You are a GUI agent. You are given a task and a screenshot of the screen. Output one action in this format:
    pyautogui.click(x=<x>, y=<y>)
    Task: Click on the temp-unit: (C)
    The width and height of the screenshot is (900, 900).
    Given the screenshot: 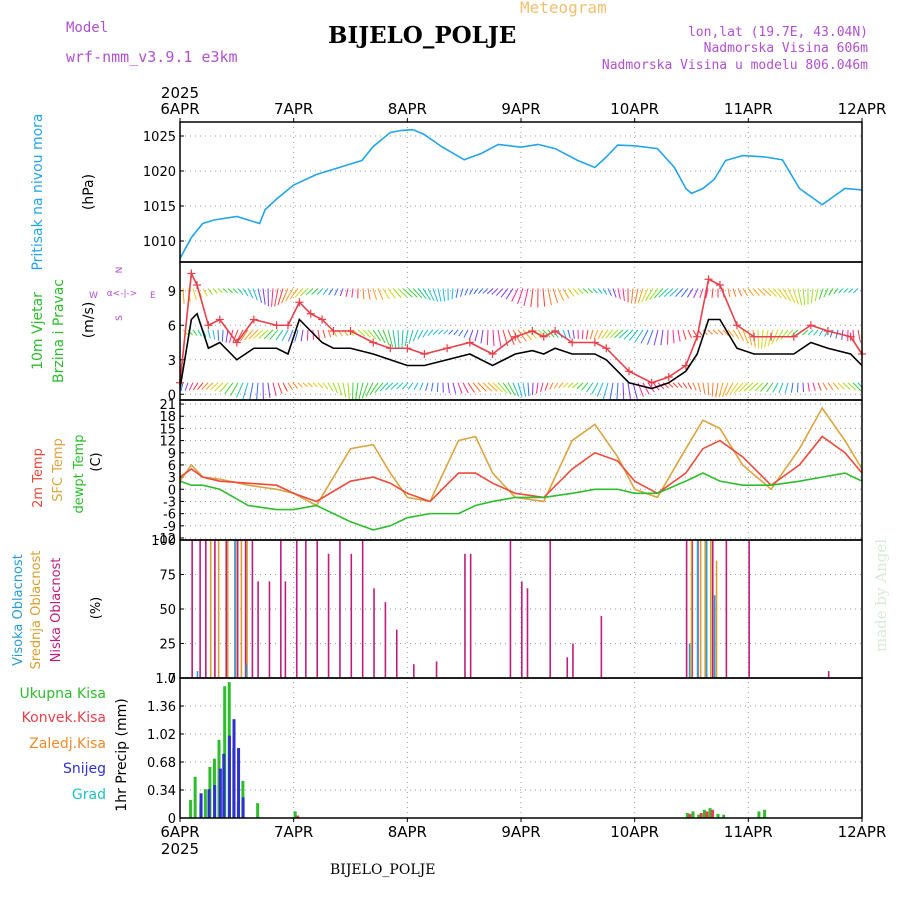 What is the action you would take?
    pyautogui.click(x=96, y=461)
    